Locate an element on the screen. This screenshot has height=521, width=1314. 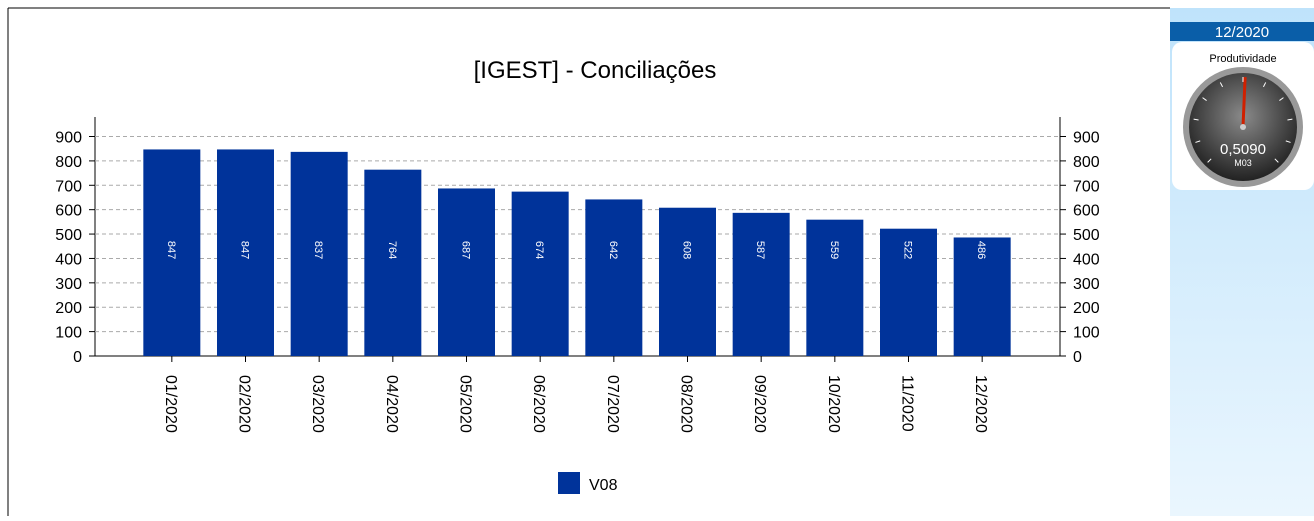
x-tick-label: 10/2020 is located at coordinates (833, 404).